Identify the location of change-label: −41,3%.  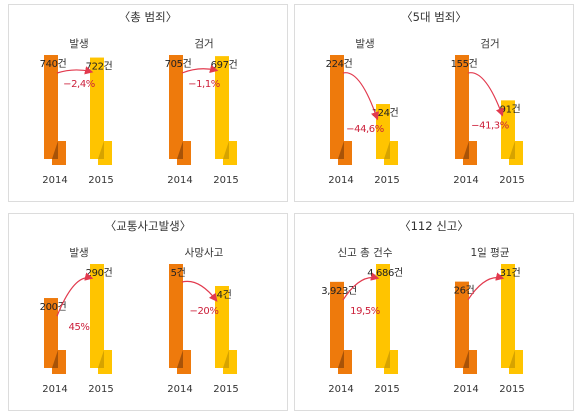
(490, 125).